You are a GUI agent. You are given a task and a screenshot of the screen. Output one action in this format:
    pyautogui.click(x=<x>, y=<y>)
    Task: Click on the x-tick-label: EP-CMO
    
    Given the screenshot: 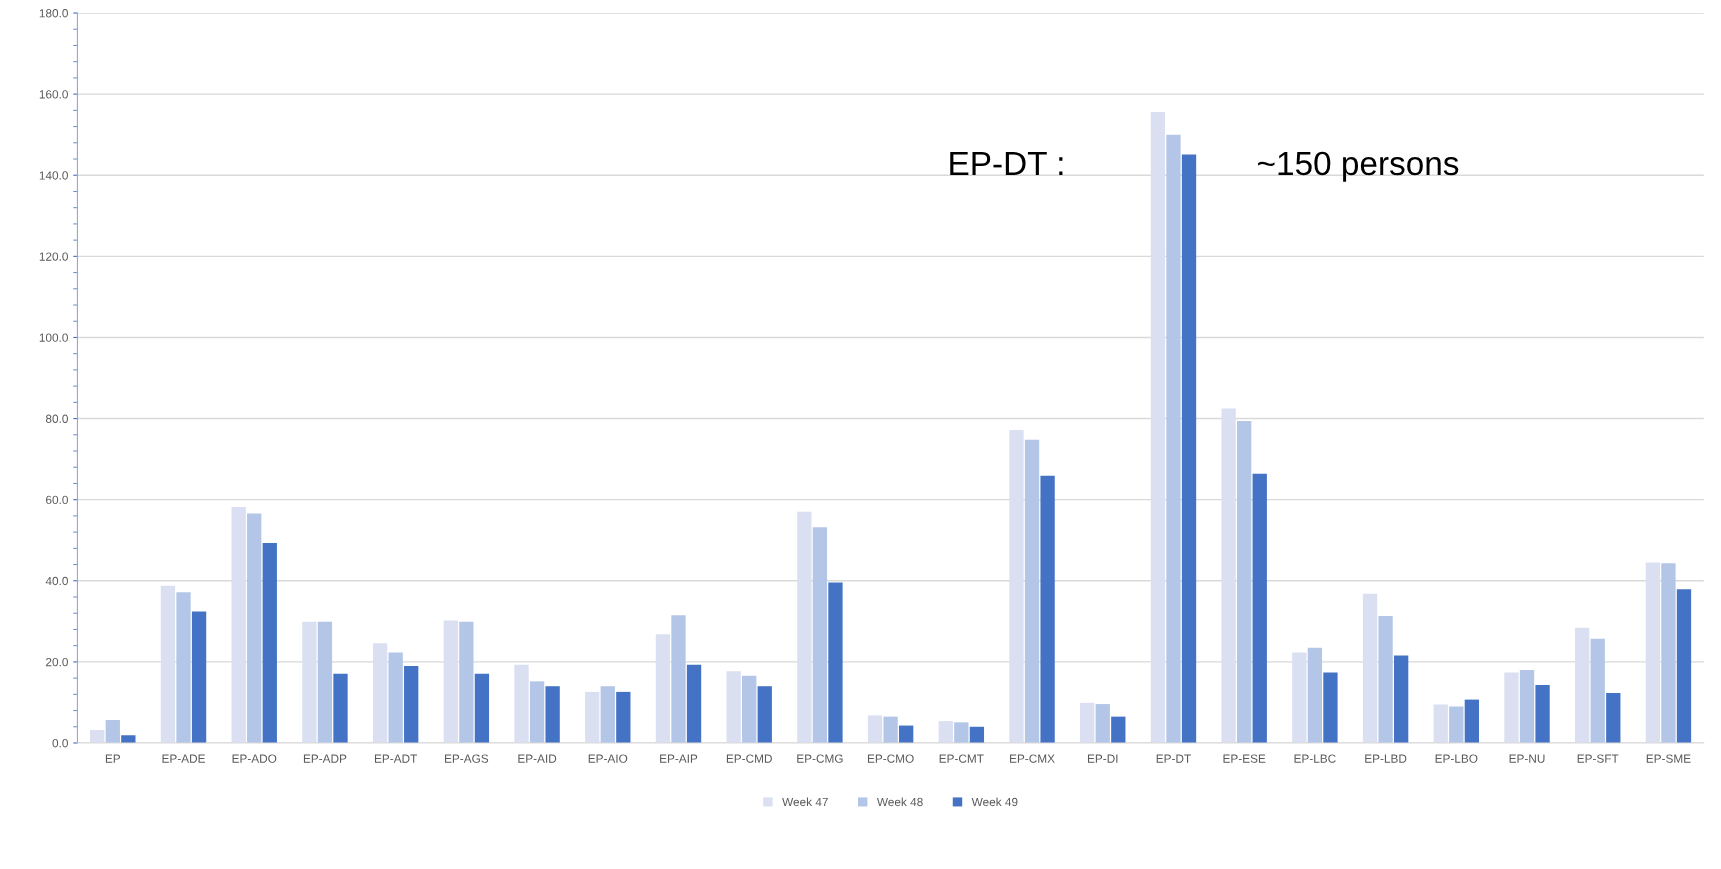 What is the action you would take?
    pyautogui.click(x=890, y=758)
    